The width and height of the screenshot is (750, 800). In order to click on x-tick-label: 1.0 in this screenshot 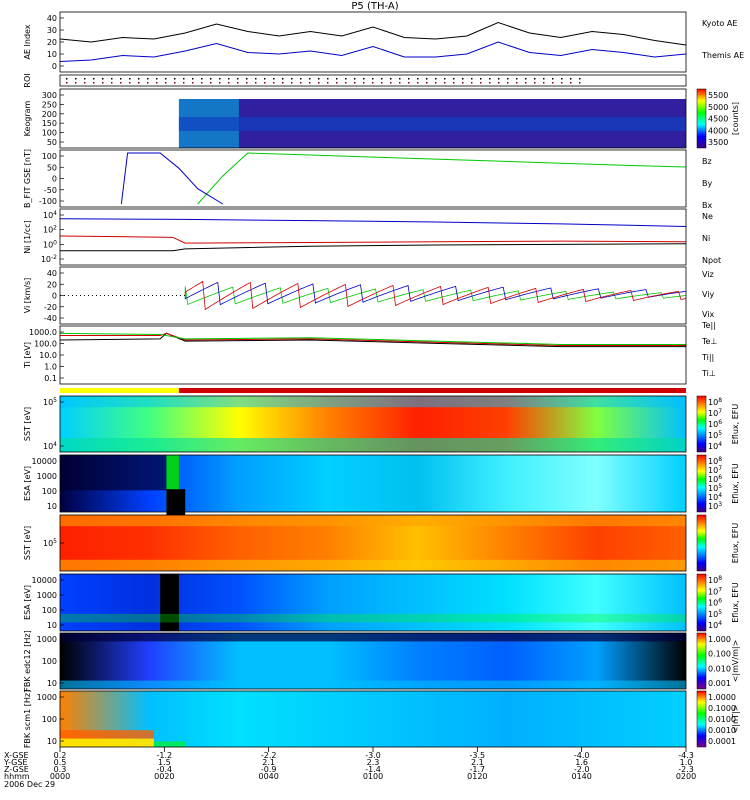, I will do `click(686, 762)`.